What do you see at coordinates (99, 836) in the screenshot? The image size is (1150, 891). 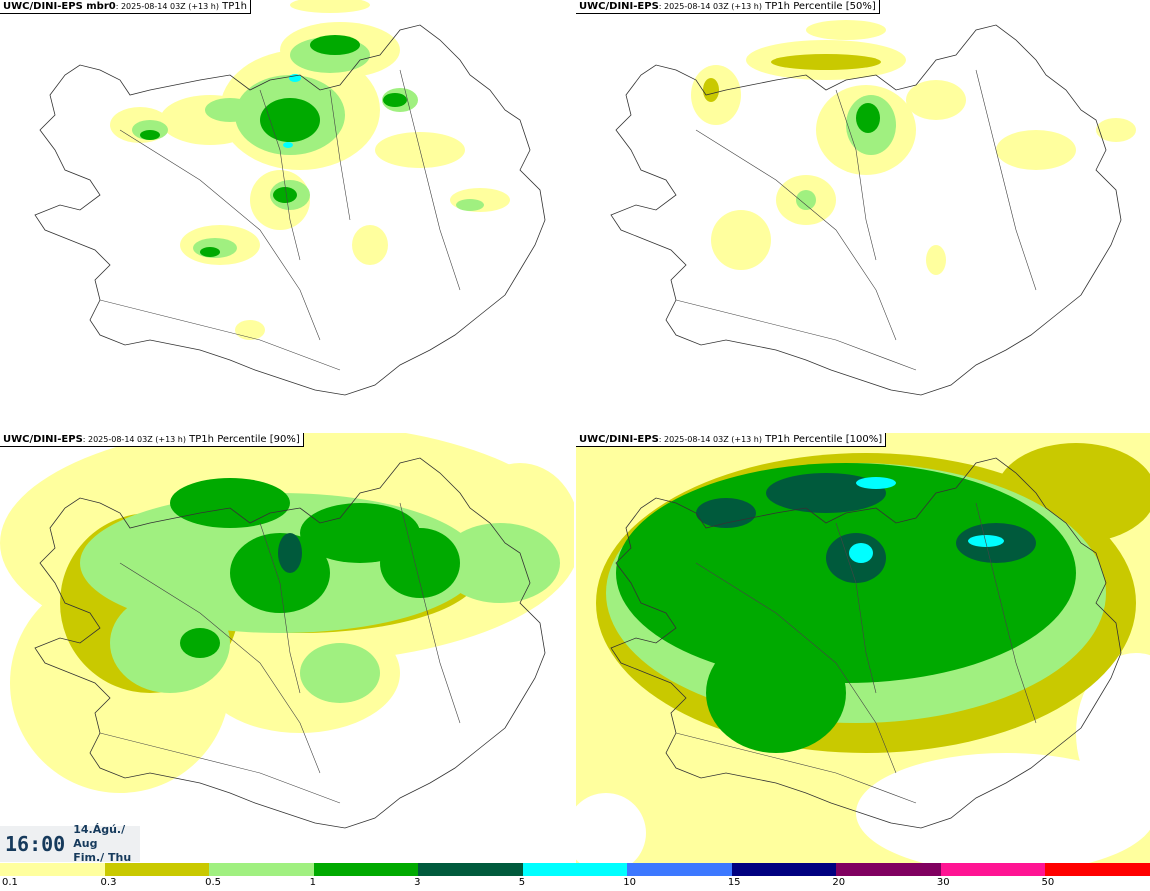 I see `valid-date-line1: 14.Ágú./ Aug` at bounding box center [99, 836].